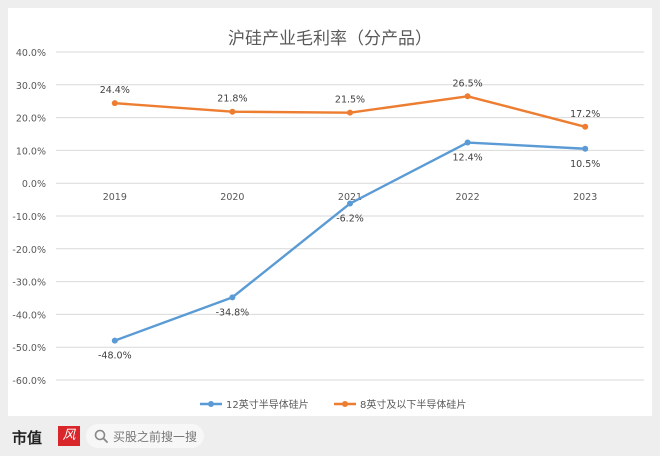  What do you see at coordinates (585, 114) in the screenshot?
I see `data-label: 17.2%` at bounding box center [585, 114].